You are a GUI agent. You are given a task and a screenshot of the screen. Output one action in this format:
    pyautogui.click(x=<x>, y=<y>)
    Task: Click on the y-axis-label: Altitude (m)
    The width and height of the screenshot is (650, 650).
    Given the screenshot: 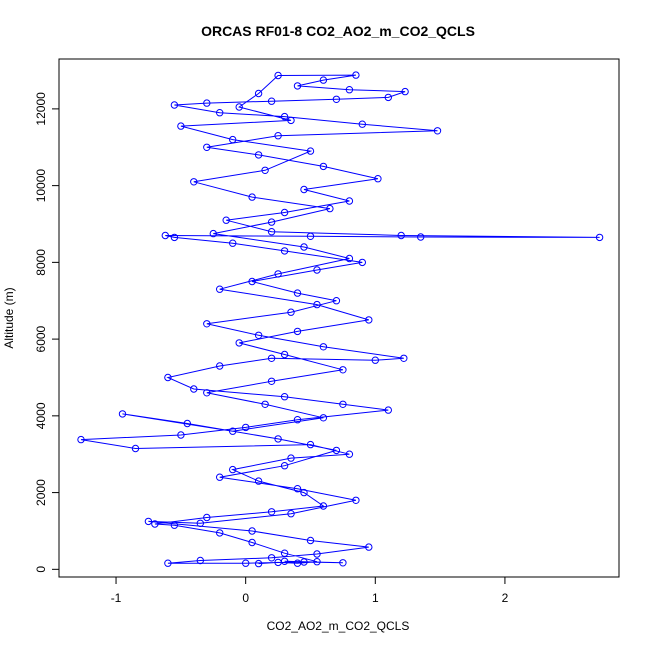 What is the action you would take?
    pyautogui.click(x=9, y=317)
    